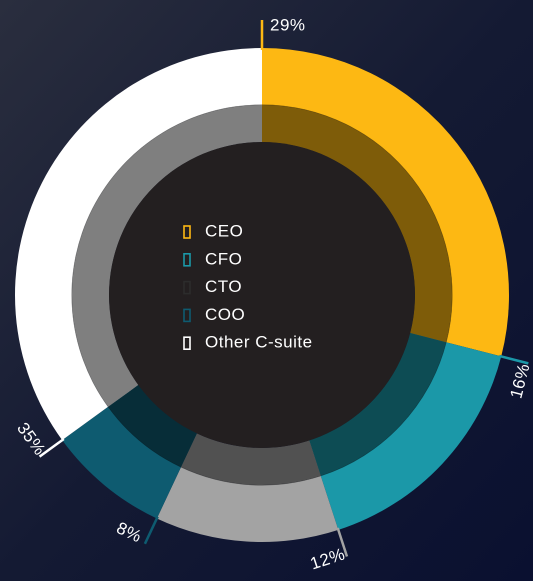 This screenshot has width=533, height=581. Describe the element at coordinates (223, 258) in the screenshot. I see `legend-label: CFO` at that location.